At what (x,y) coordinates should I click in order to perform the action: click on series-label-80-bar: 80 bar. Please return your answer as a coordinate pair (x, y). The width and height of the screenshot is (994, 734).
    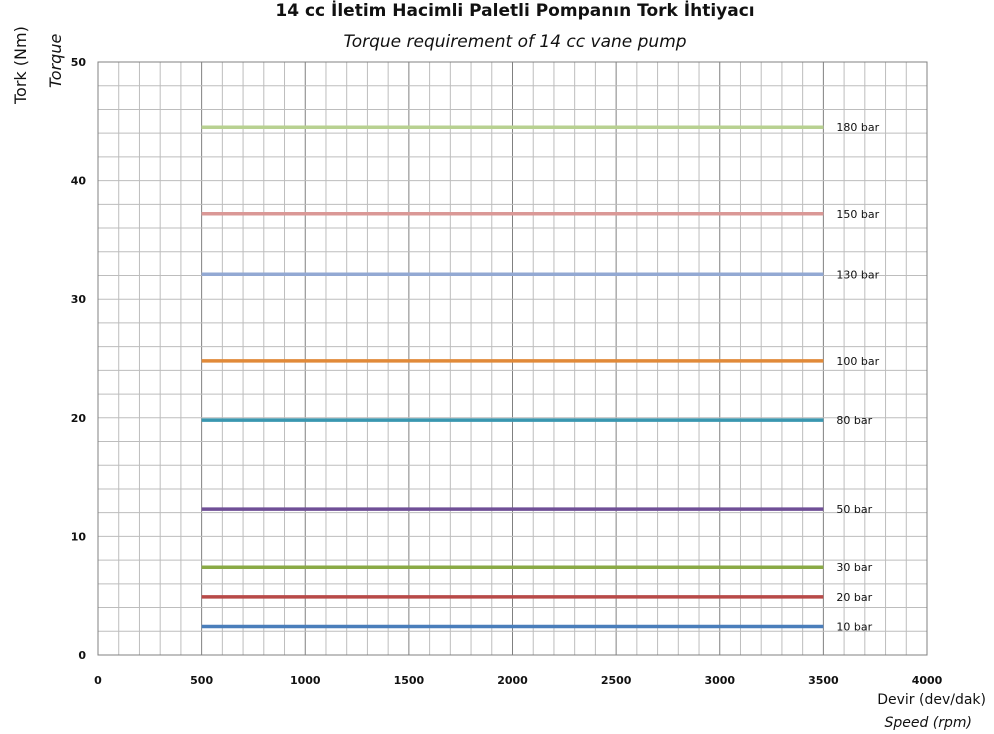
    Looking at the image, I should click on (854, 420).